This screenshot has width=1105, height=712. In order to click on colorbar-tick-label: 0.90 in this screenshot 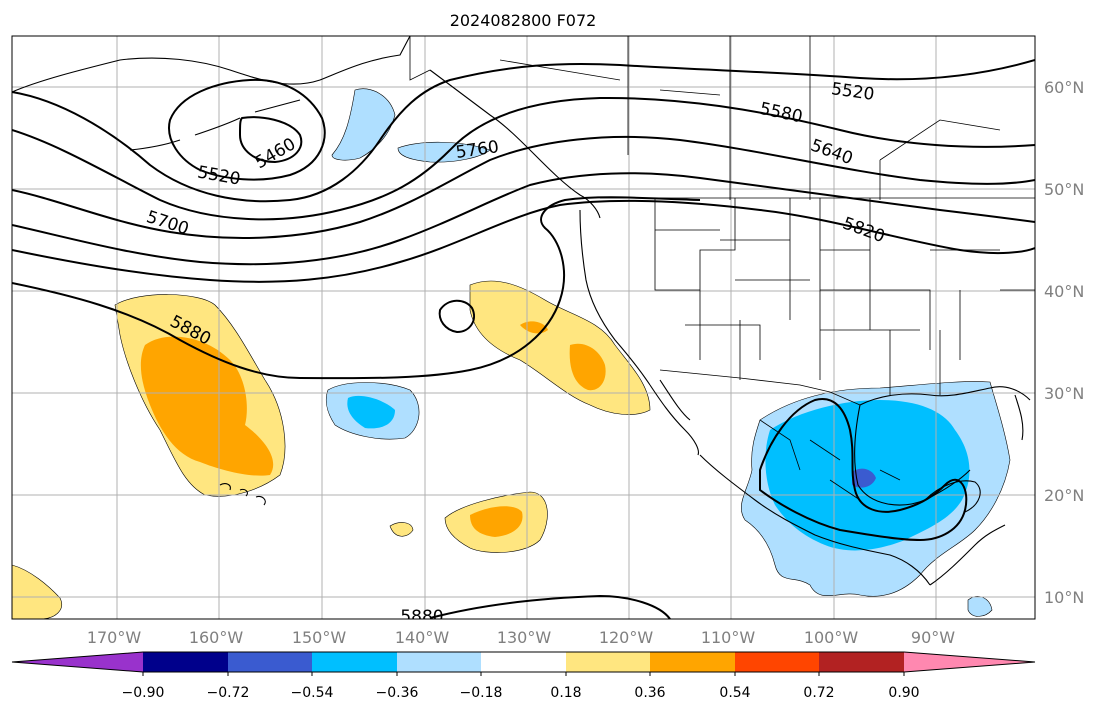, I will do `click(903, 693)`.